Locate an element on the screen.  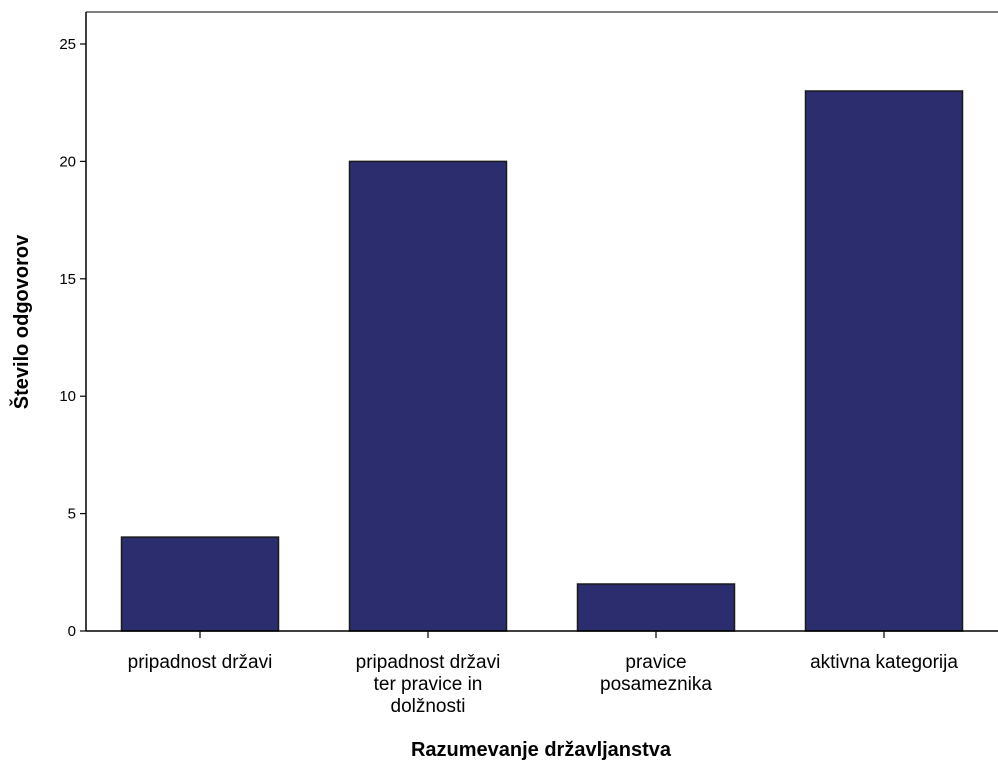
x-tick-label-line: aktivna kategorija is located at coordinates (884, 662).